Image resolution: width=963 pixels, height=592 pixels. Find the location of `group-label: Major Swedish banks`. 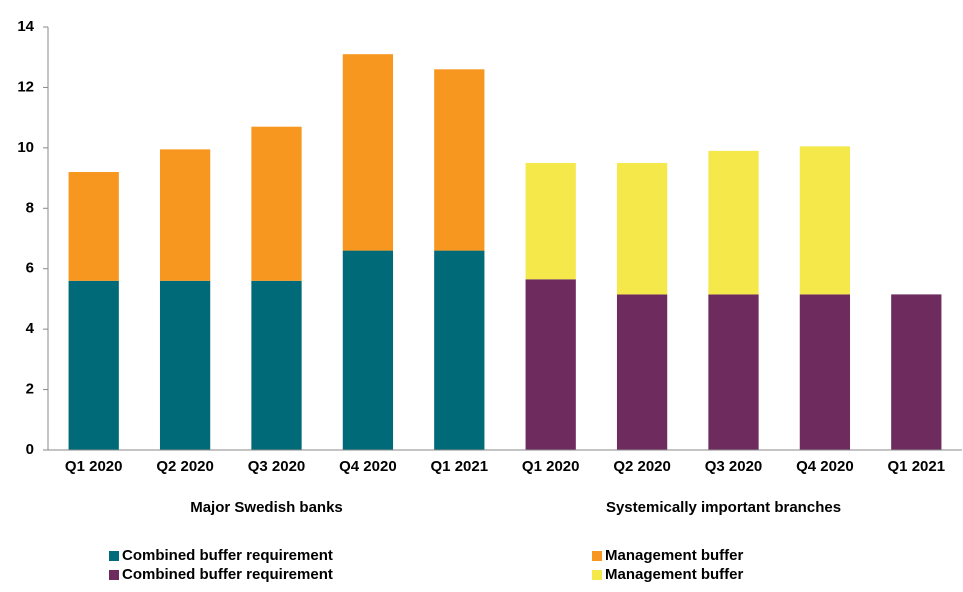

group-label: Major Swedish banks is located at coordinates (266, 507).